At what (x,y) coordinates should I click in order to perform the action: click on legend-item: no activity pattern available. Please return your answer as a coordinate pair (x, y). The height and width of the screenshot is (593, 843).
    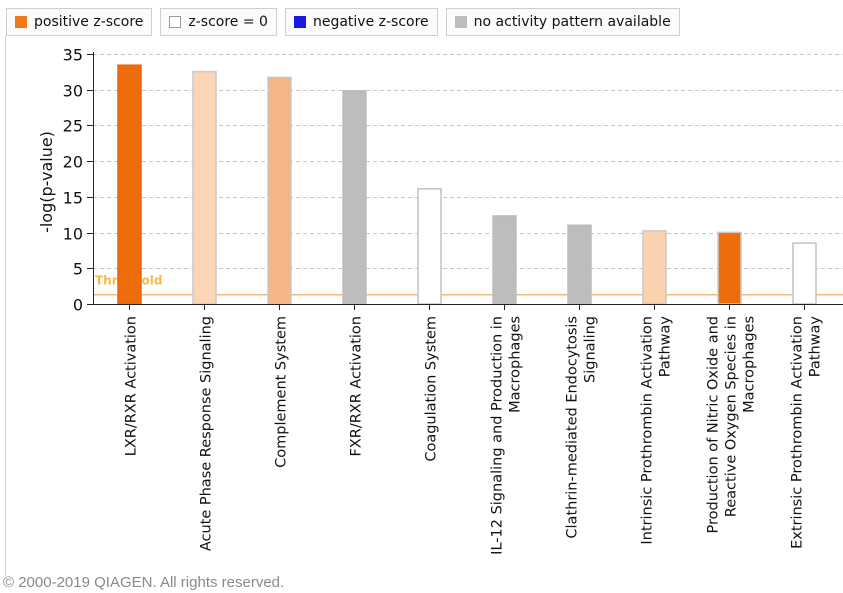
    Looking at the image, I should click on (562, 22).